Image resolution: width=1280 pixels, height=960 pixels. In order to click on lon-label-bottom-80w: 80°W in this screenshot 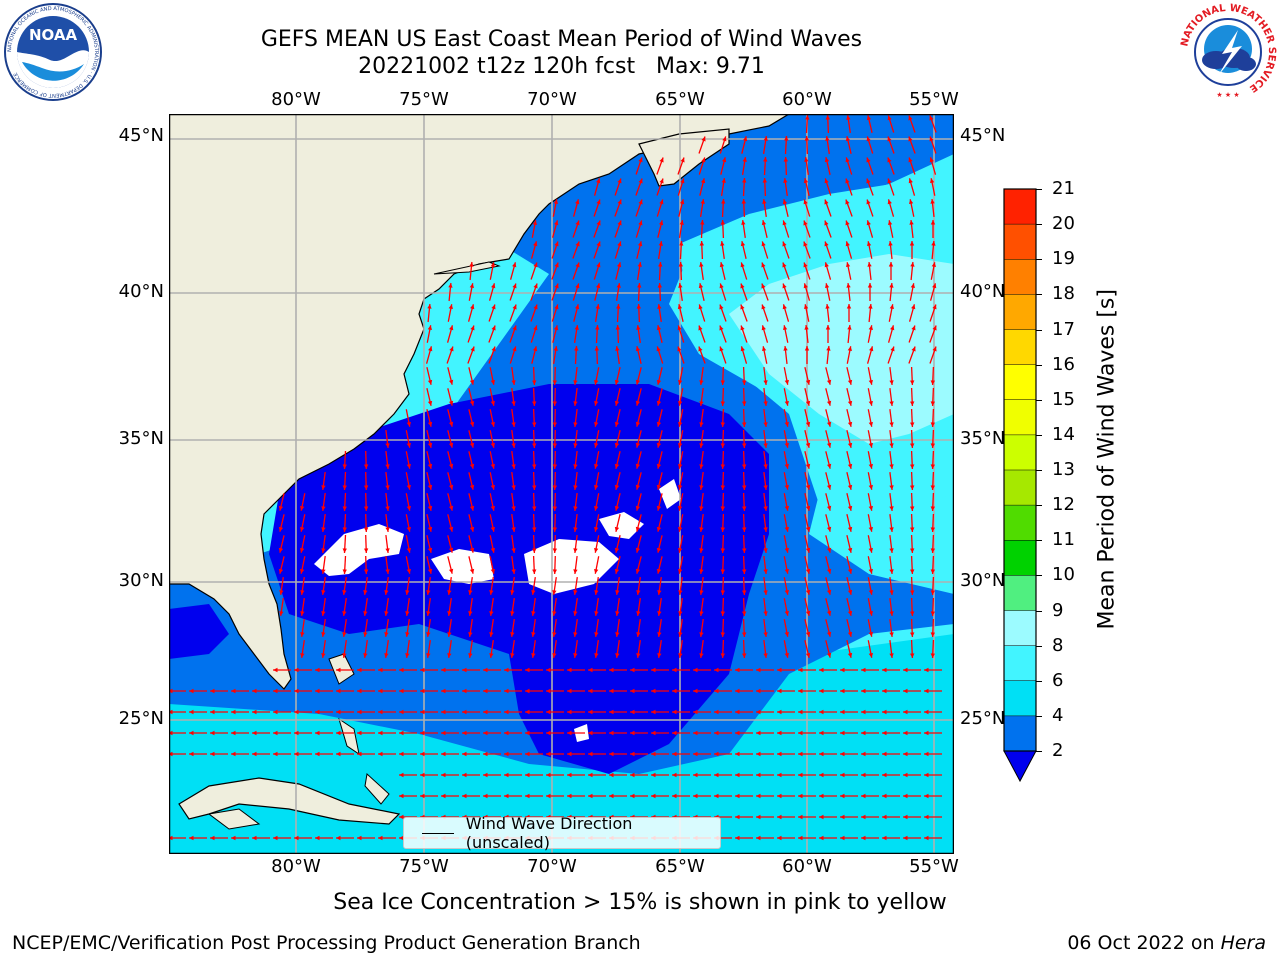, I will do `click(296, 866)`.